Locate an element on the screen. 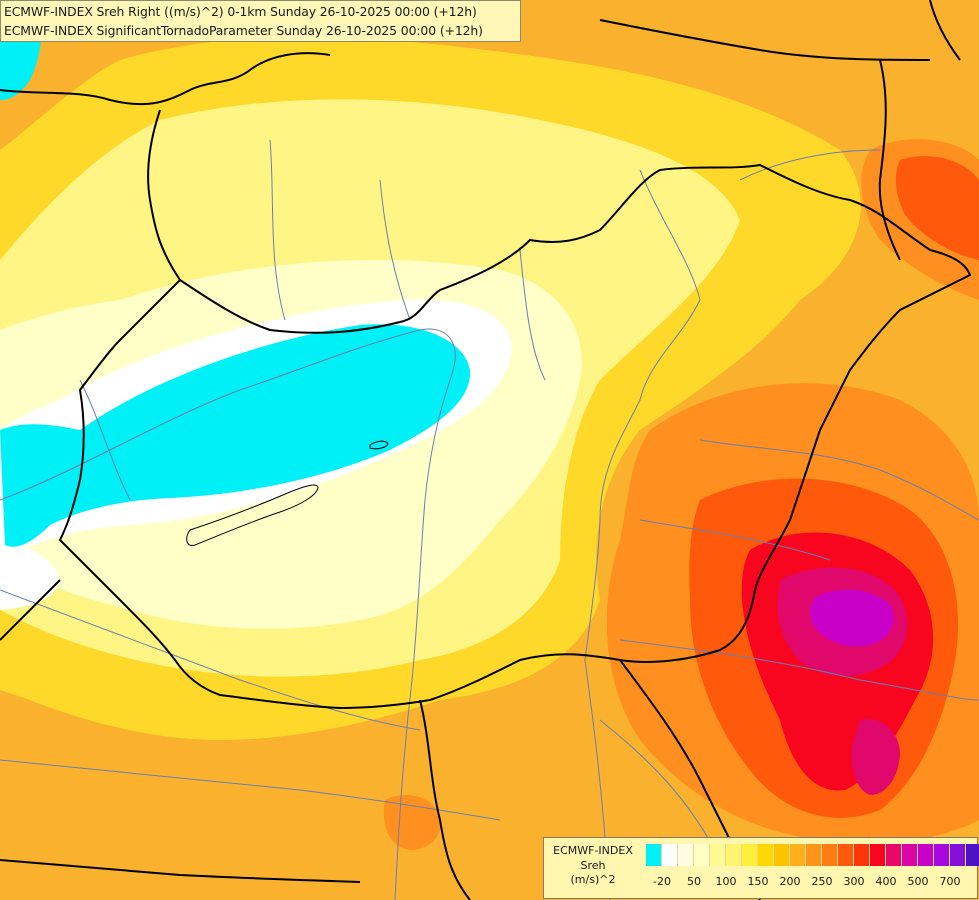 Image resolution: width=979 pixels, height=900 pixels. border-east-upper is located at coordinates (889, 160).